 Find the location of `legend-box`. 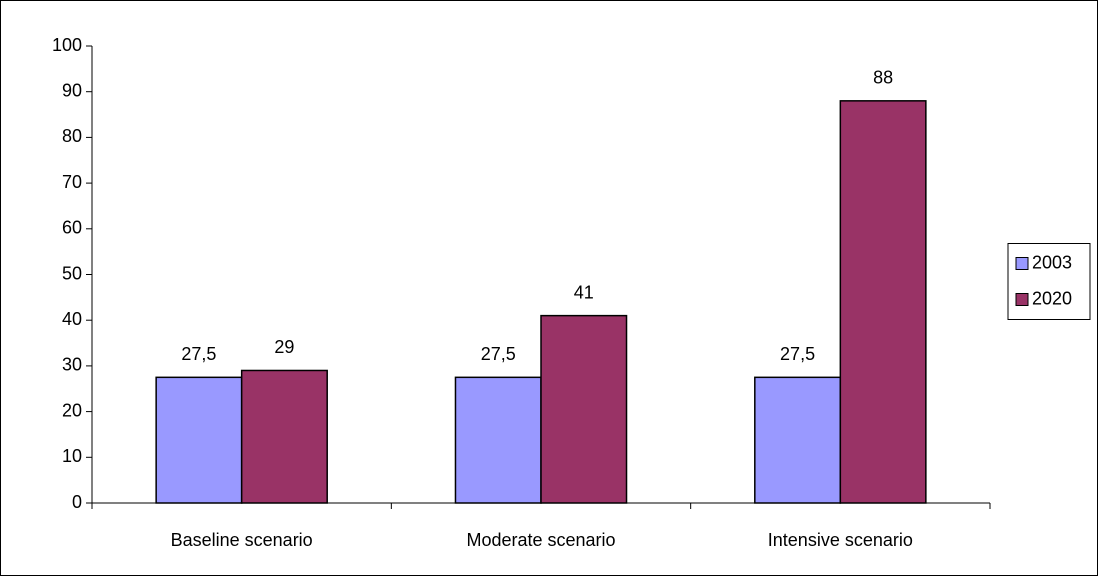

legend-box is located at coordinates (1049, 281).